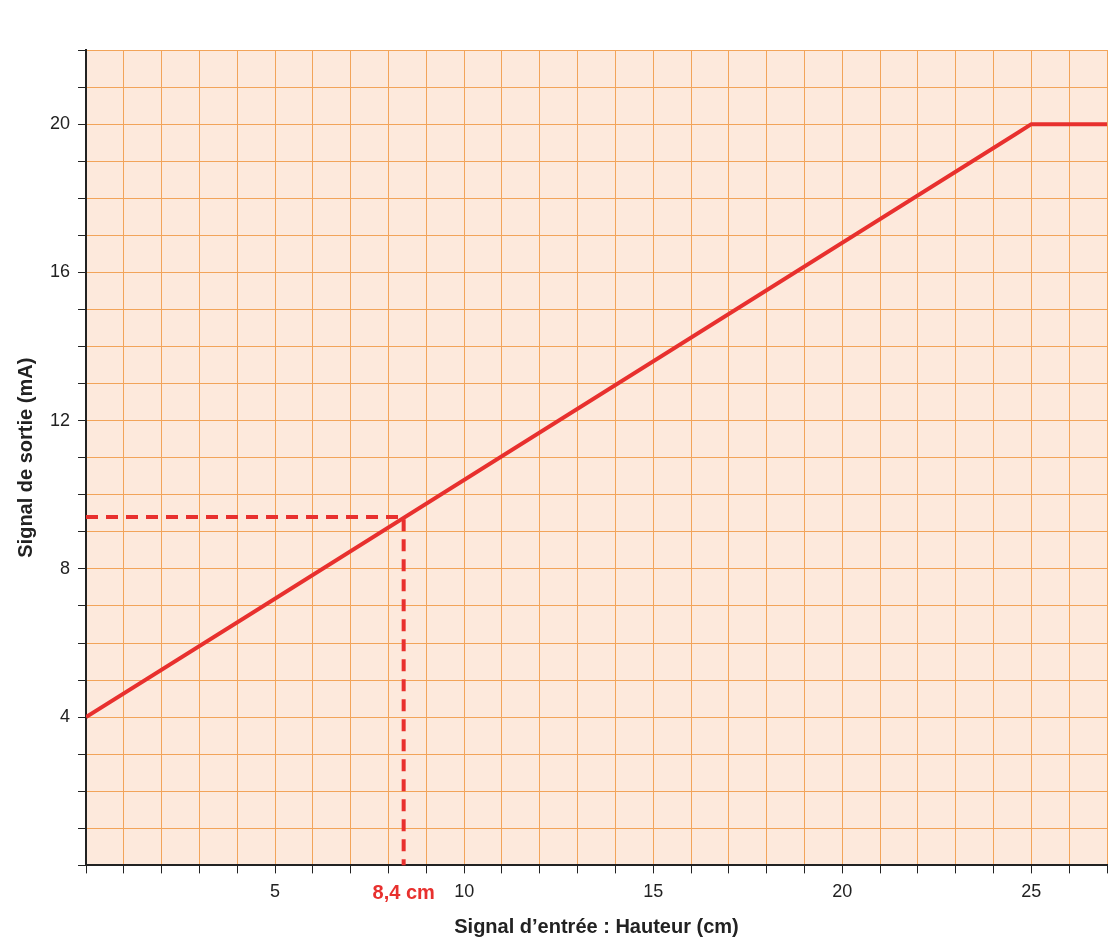  Describe the element at coordinates (653, 891) in the screenshot. I see `x-tick-label: 15` at that location.